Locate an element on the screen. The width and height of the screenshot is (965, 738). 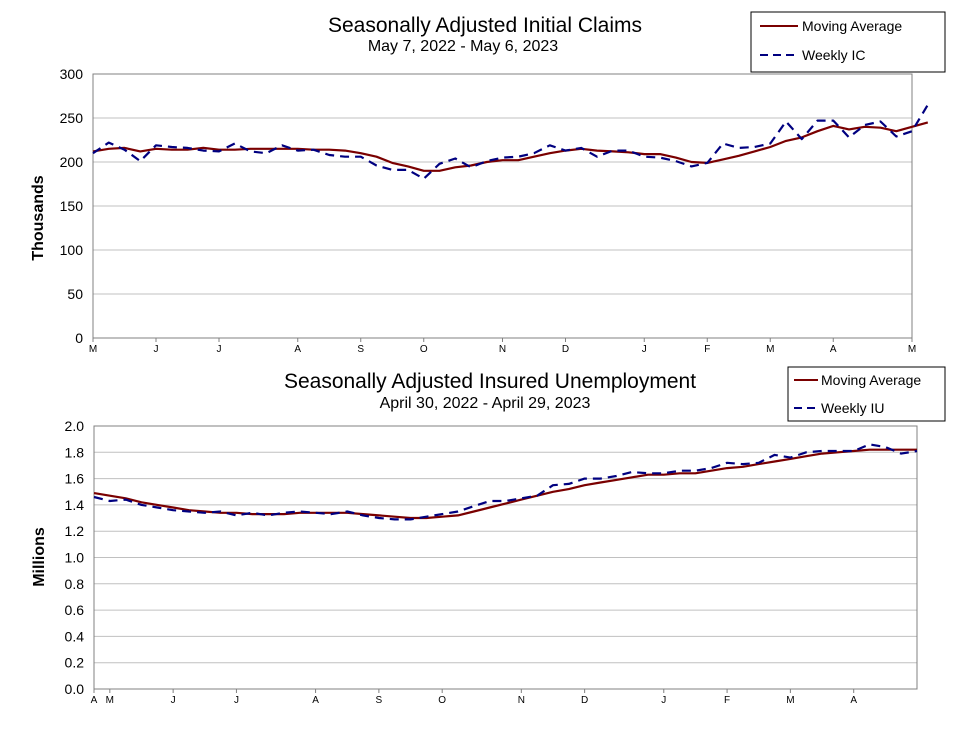
legend: Moving Average Weekly IU is located at coordinates (866, 394).